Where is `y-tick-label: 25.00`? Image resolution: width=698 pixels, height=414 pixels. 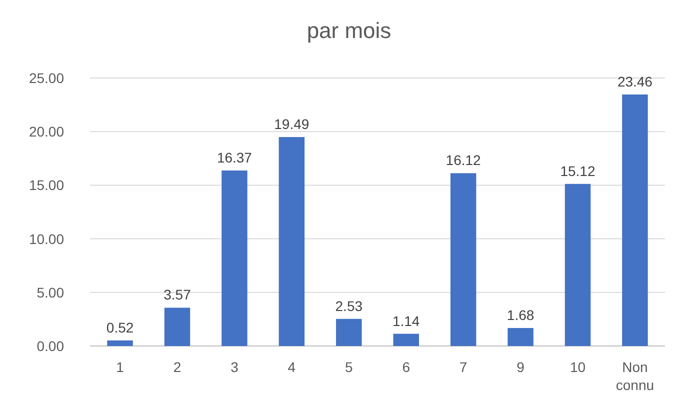 y-tick-label: 25.00 is located at coordinates (46, 78).